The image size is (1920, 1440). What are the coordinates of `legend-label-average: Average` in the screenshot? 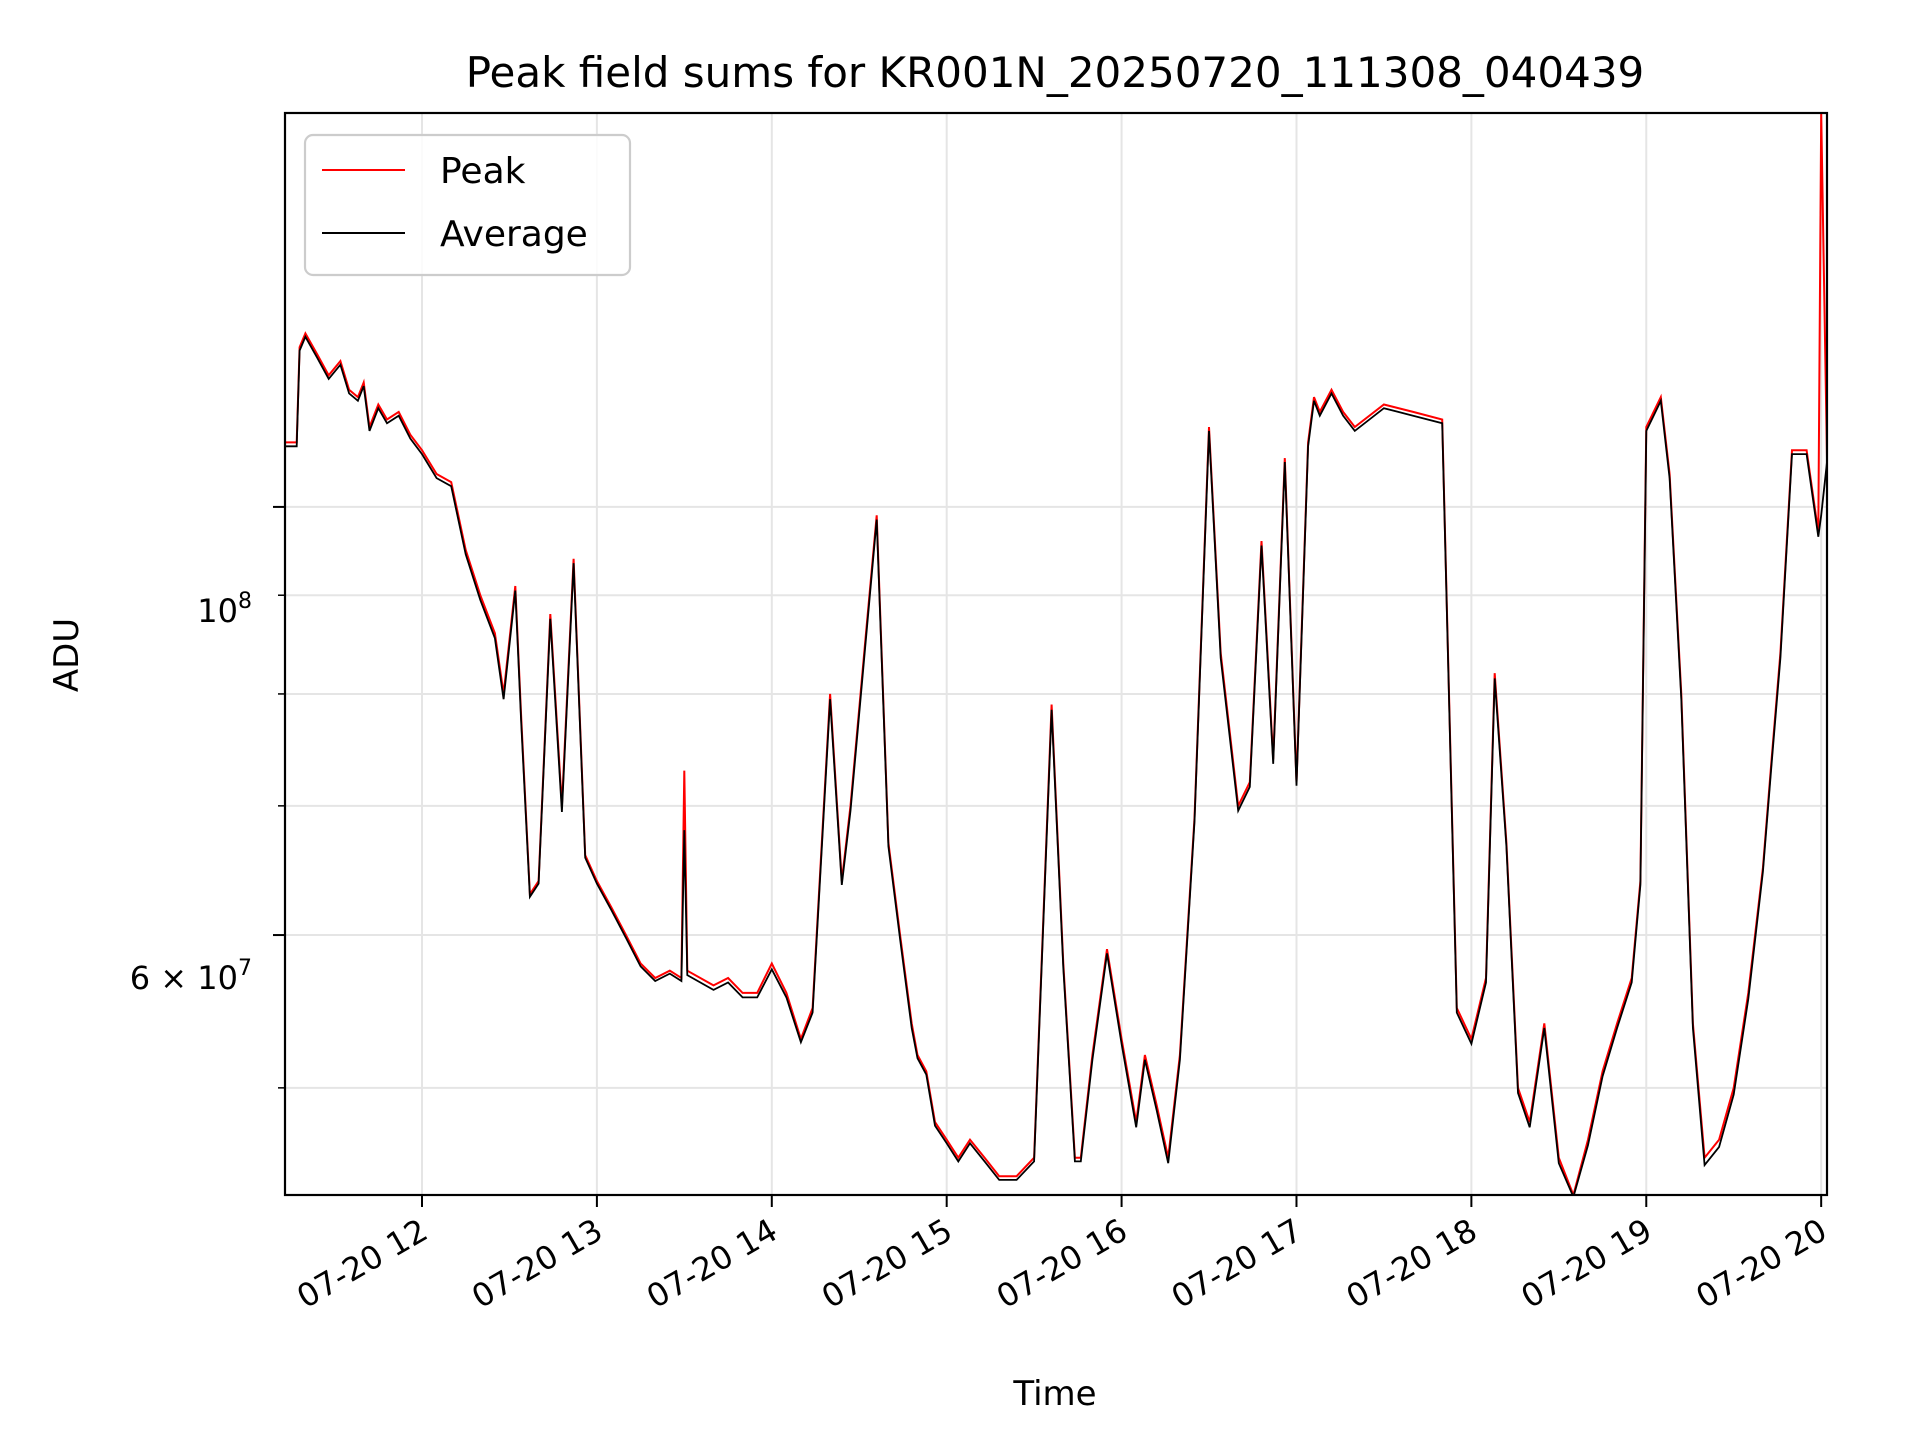 It's located at (514, 234).